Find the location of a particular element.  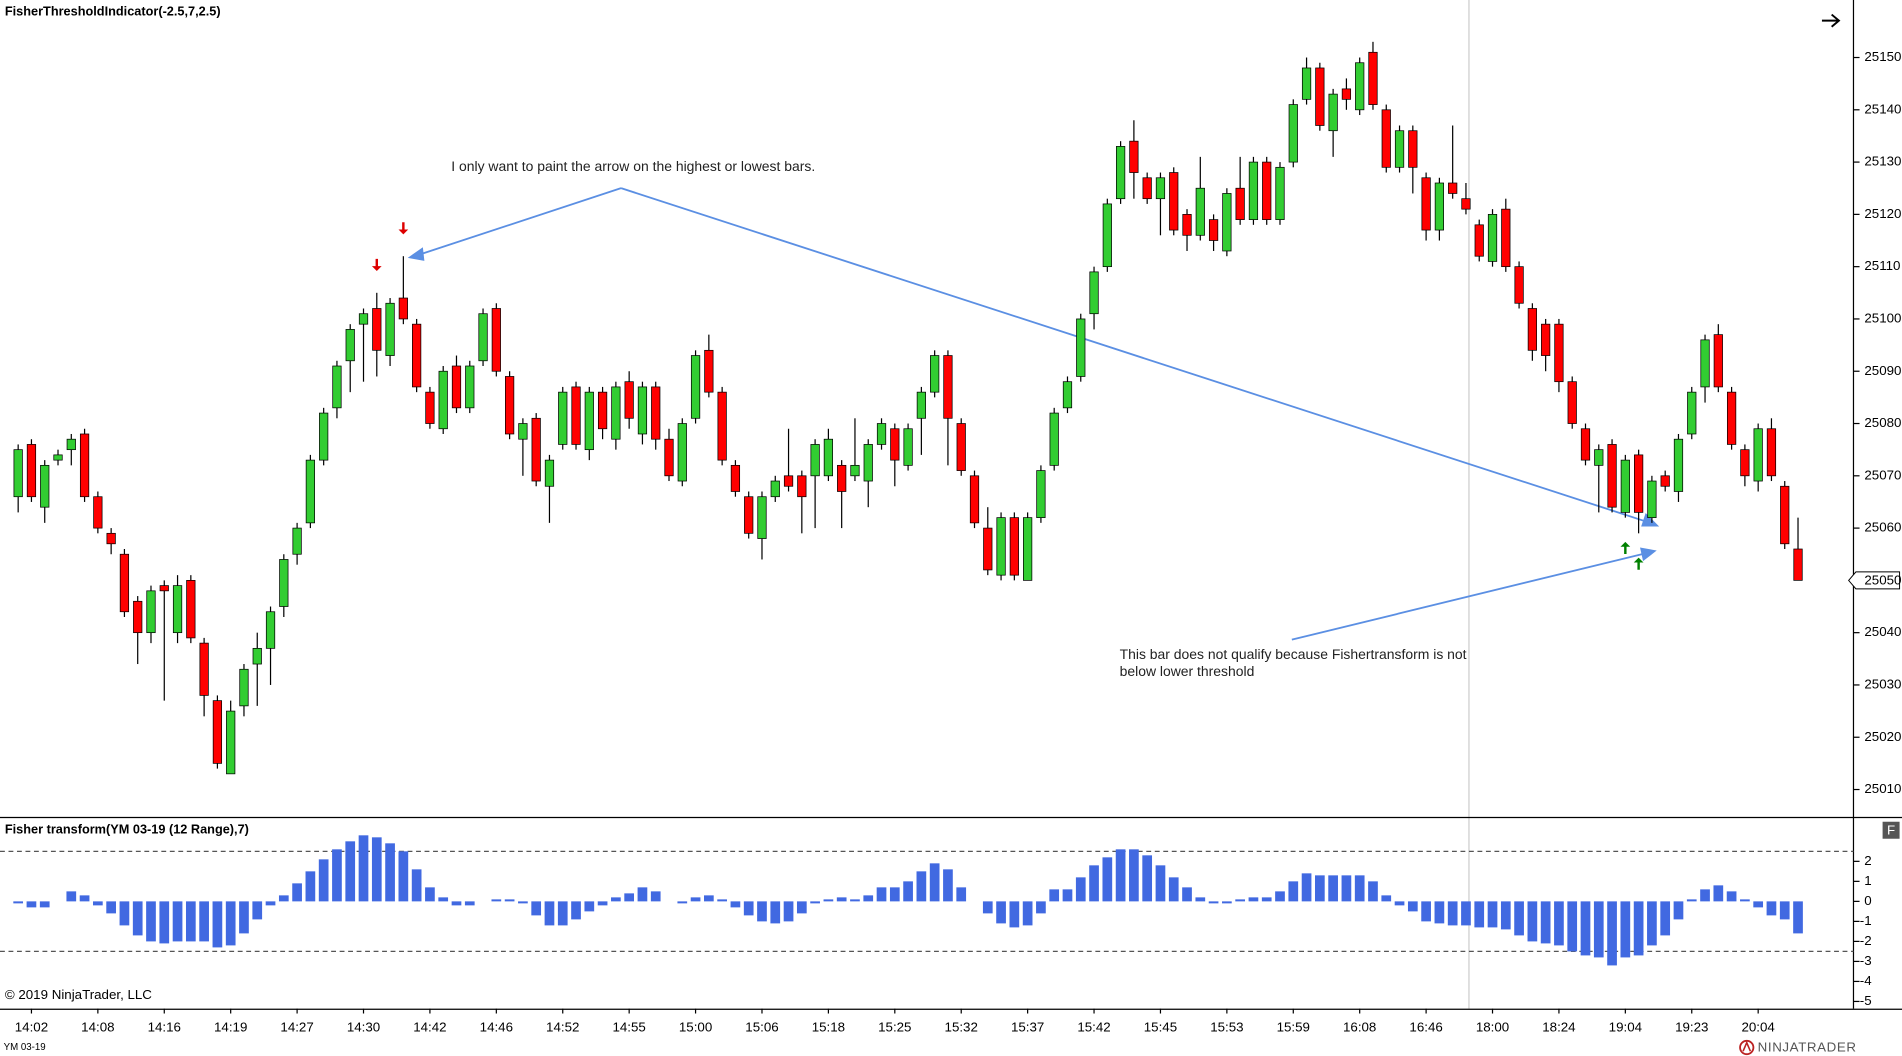

y-tick-label: 25070 is located at coordinates (1882, 474).